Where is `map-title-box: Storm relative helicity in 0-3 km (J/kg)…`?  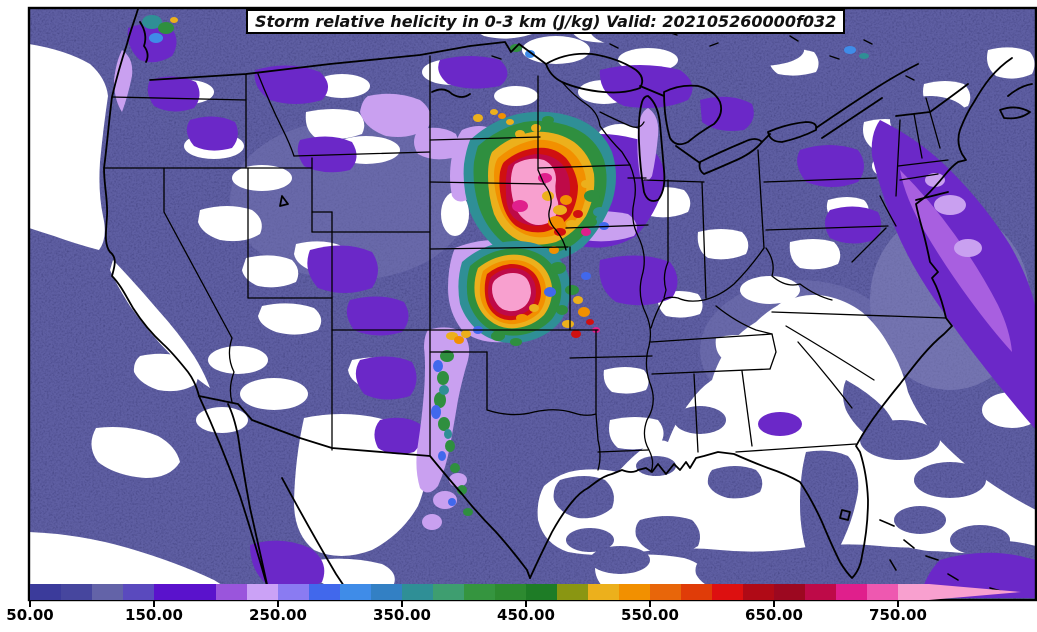
map-title-box: Storm relative helicity in 0-3 km (J/kg)… is located at coordinates (546, 21).